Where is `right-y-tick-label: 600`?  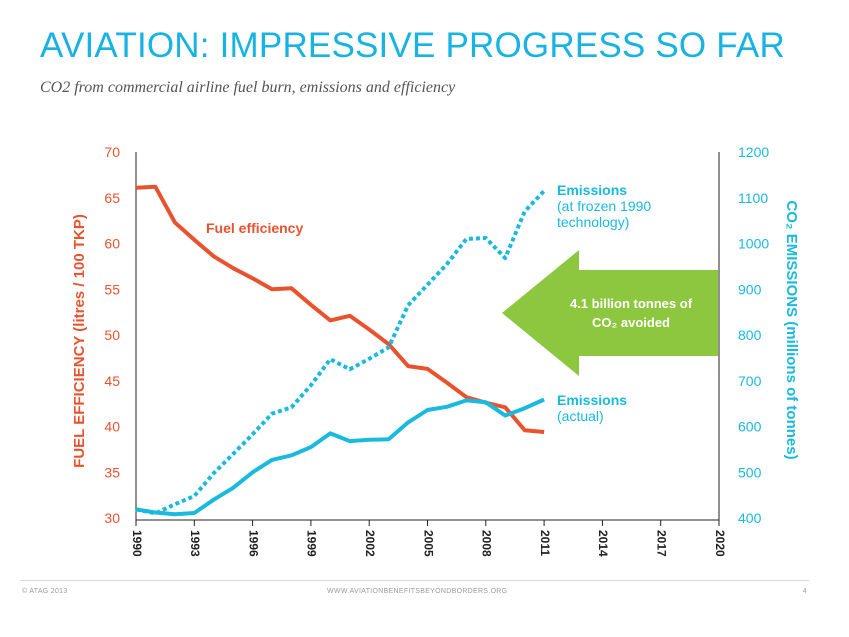 right-y-tick-label: 600 is located at coordinates (750, 427).